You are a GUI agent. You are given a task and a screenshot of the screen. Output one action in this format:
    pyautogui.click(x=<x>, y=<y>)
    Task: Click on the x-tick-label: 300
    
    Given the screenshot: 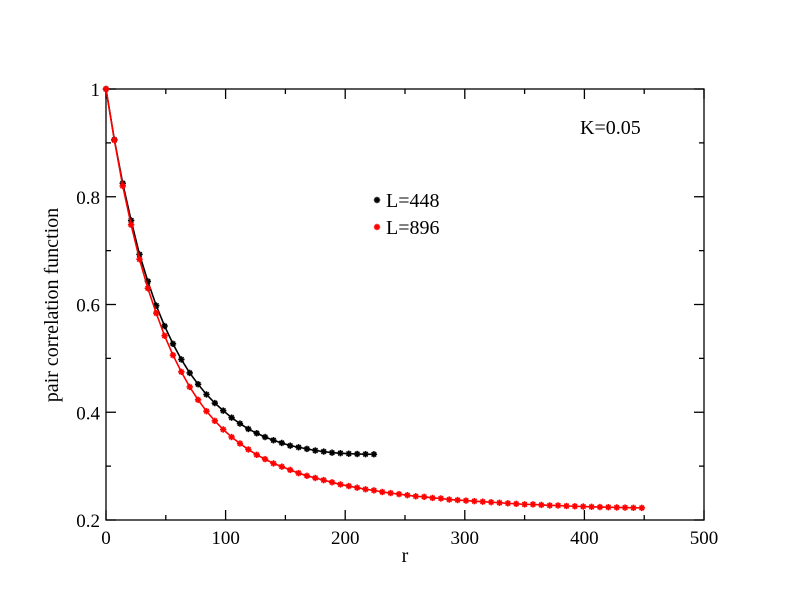 What is the action you would take?
    pyautogui.click(x=465, y=538)
    